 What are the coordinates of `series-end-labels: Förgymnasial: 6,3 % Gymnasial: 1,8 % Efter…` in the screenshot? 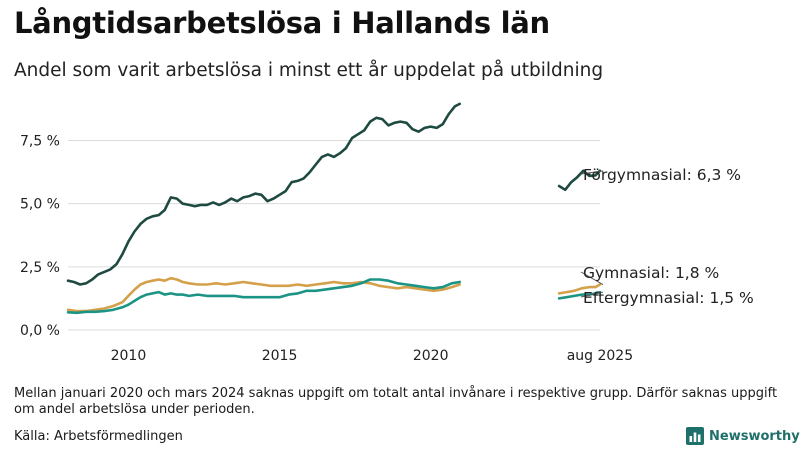 It's located at (667, 236).